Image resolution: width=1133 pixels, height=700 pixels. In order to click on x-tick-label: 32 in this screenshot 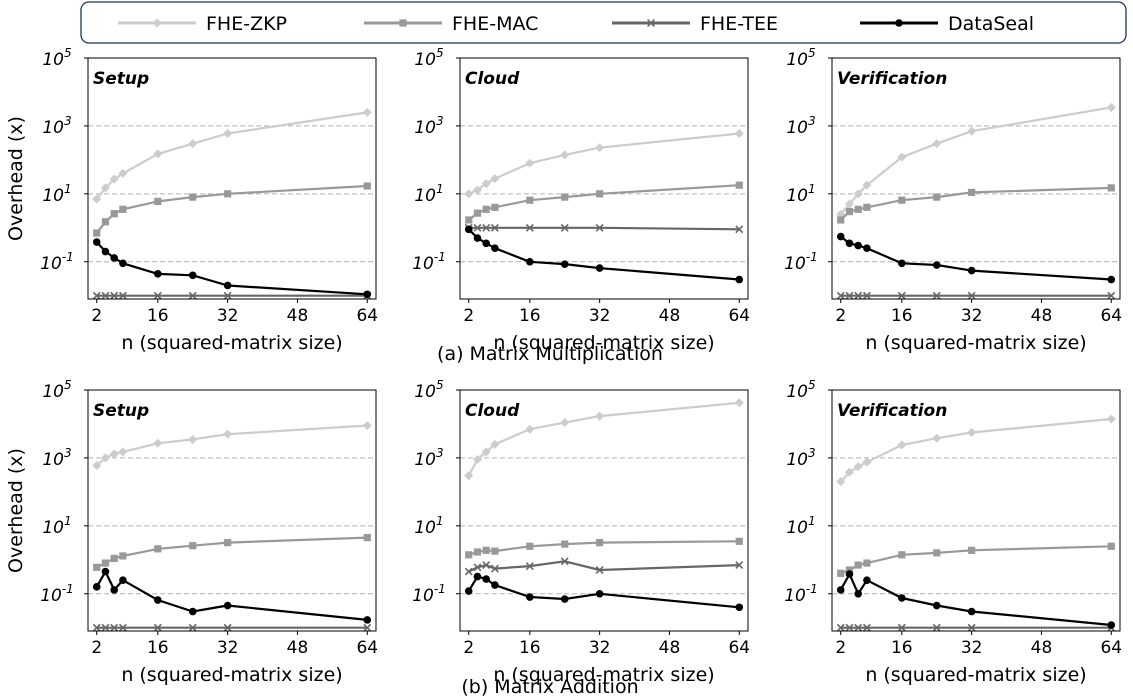, I will do `click(972, 648)`.